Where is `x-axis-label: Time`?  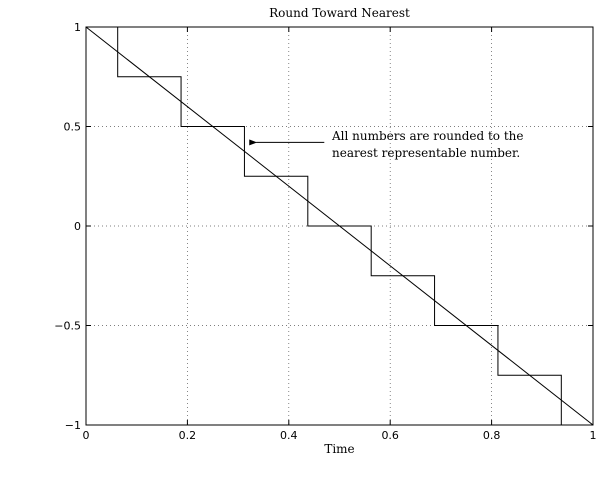 x-axis-label: Time is located at coordinates (339, 449).